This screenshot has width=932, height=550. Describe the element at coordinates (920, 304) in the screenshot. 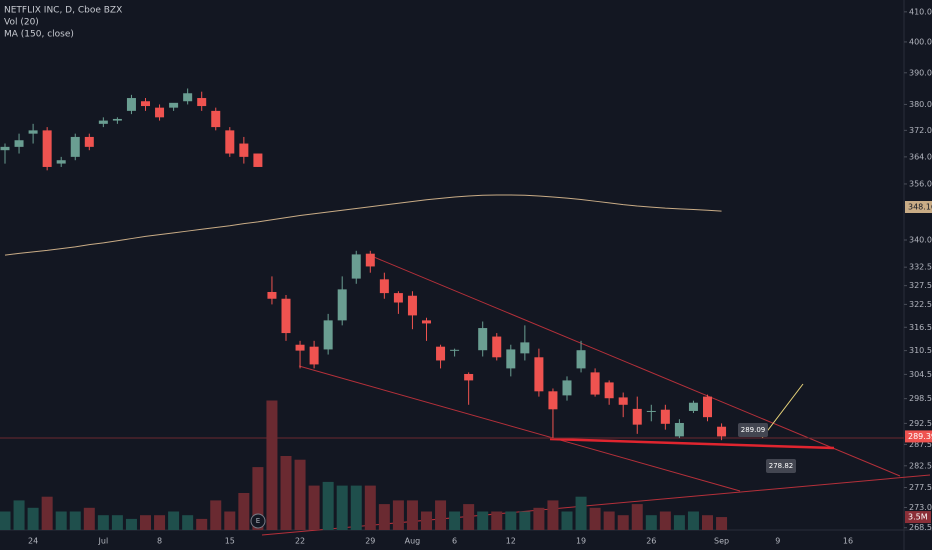

I see `y-tick-label: 322.50` at that location.